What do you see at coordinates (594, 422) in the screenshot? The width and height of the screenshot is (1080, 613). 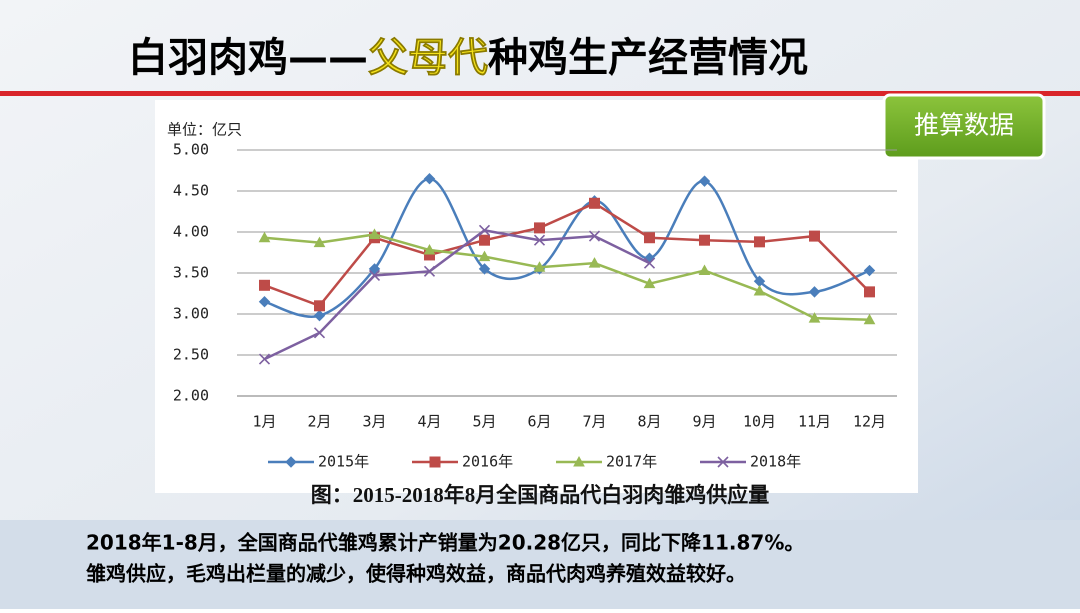 I see `x-tick-label: 7月` at bounding box center [594, 422].